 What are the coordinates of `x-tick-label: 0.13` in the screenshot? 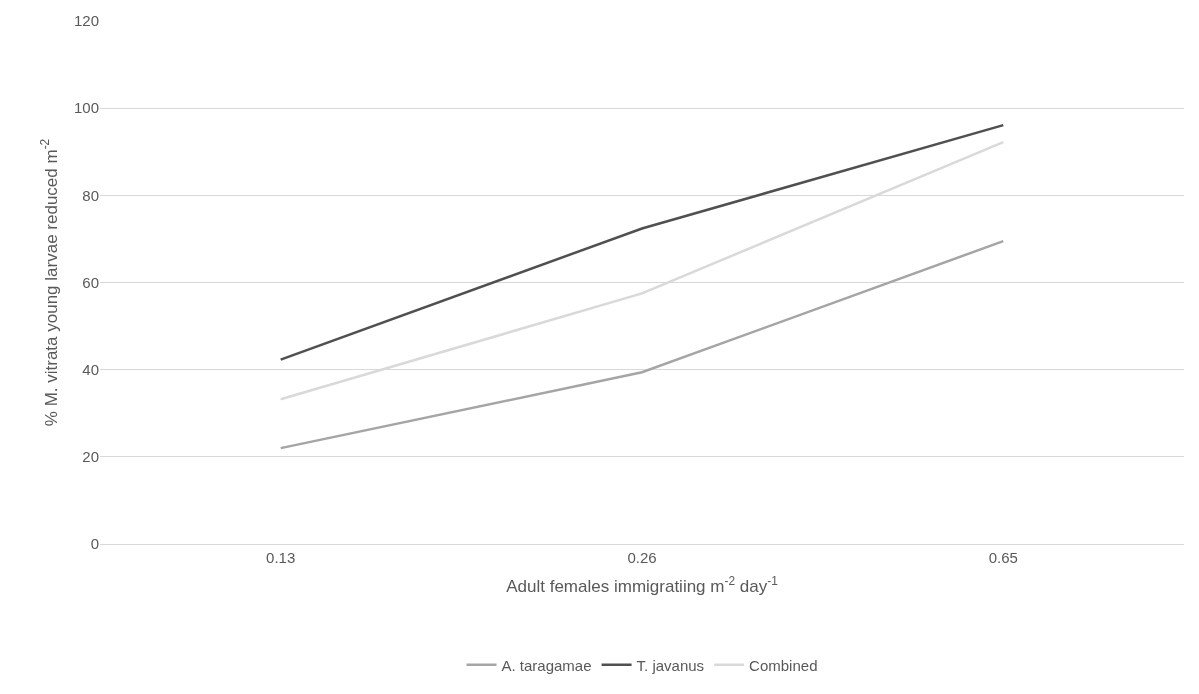 It's located at (281, 557).